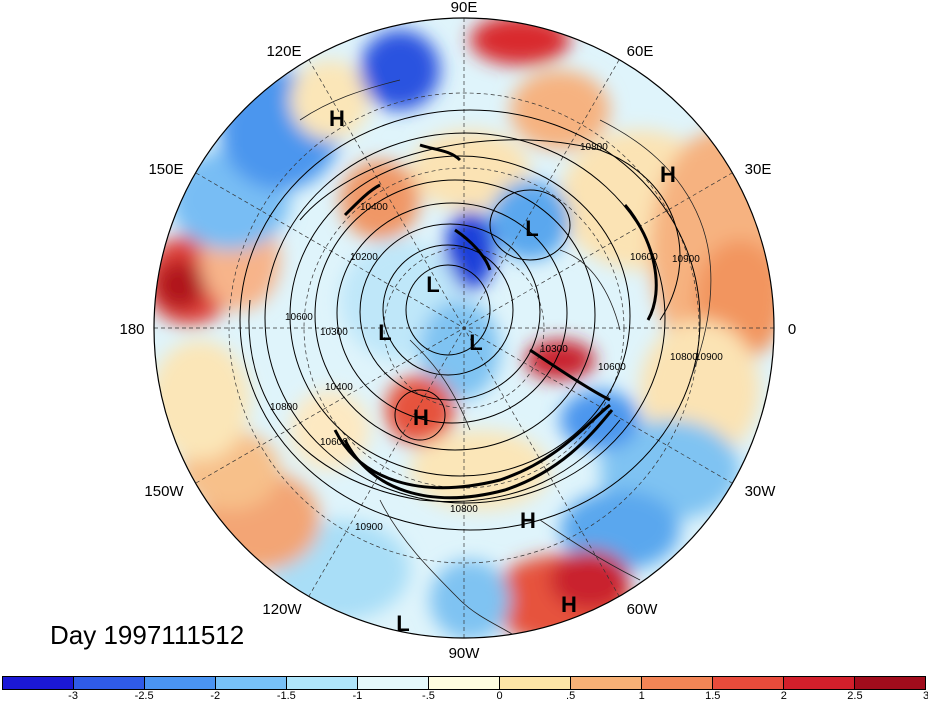 The image size is (928, 704). What do you see at coordinates (131, 329) in the screenshot?
I see `lon-label-180: 180` at bounding box center [131, 329].